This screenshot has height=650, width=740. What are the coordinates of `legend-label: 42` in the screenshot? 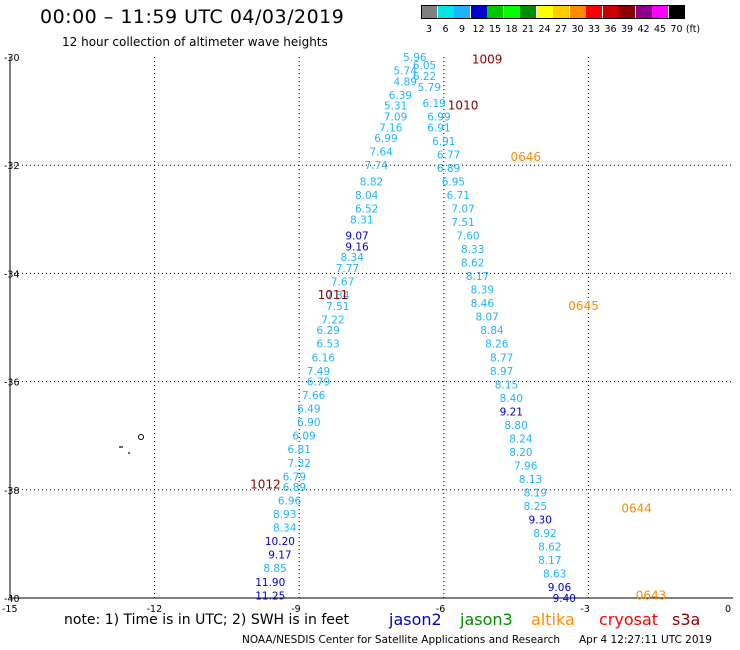 It's located at (643, 29).